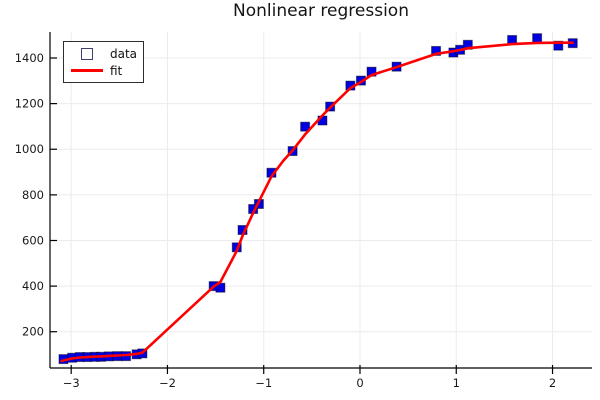 This screenshot has width=600, height=400. I want to click on x-tick-label: 0, so click(359, 383).